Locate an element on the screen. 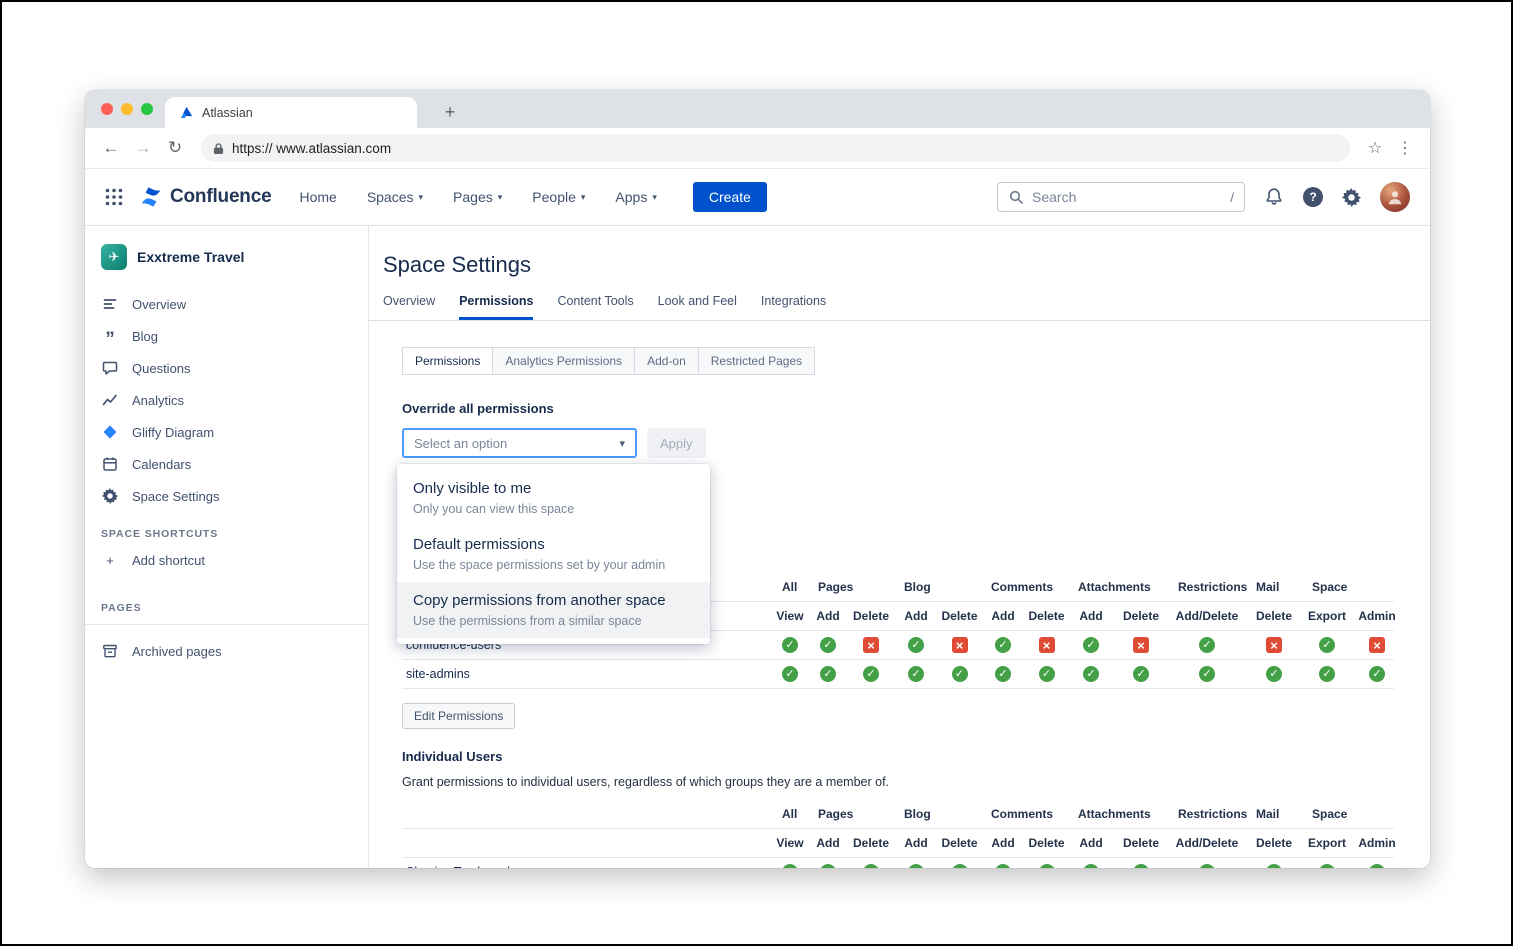 The width and height of the screenshot is (1513, 946). header-actions: Search / ? is located at coordinates (1203, 197).